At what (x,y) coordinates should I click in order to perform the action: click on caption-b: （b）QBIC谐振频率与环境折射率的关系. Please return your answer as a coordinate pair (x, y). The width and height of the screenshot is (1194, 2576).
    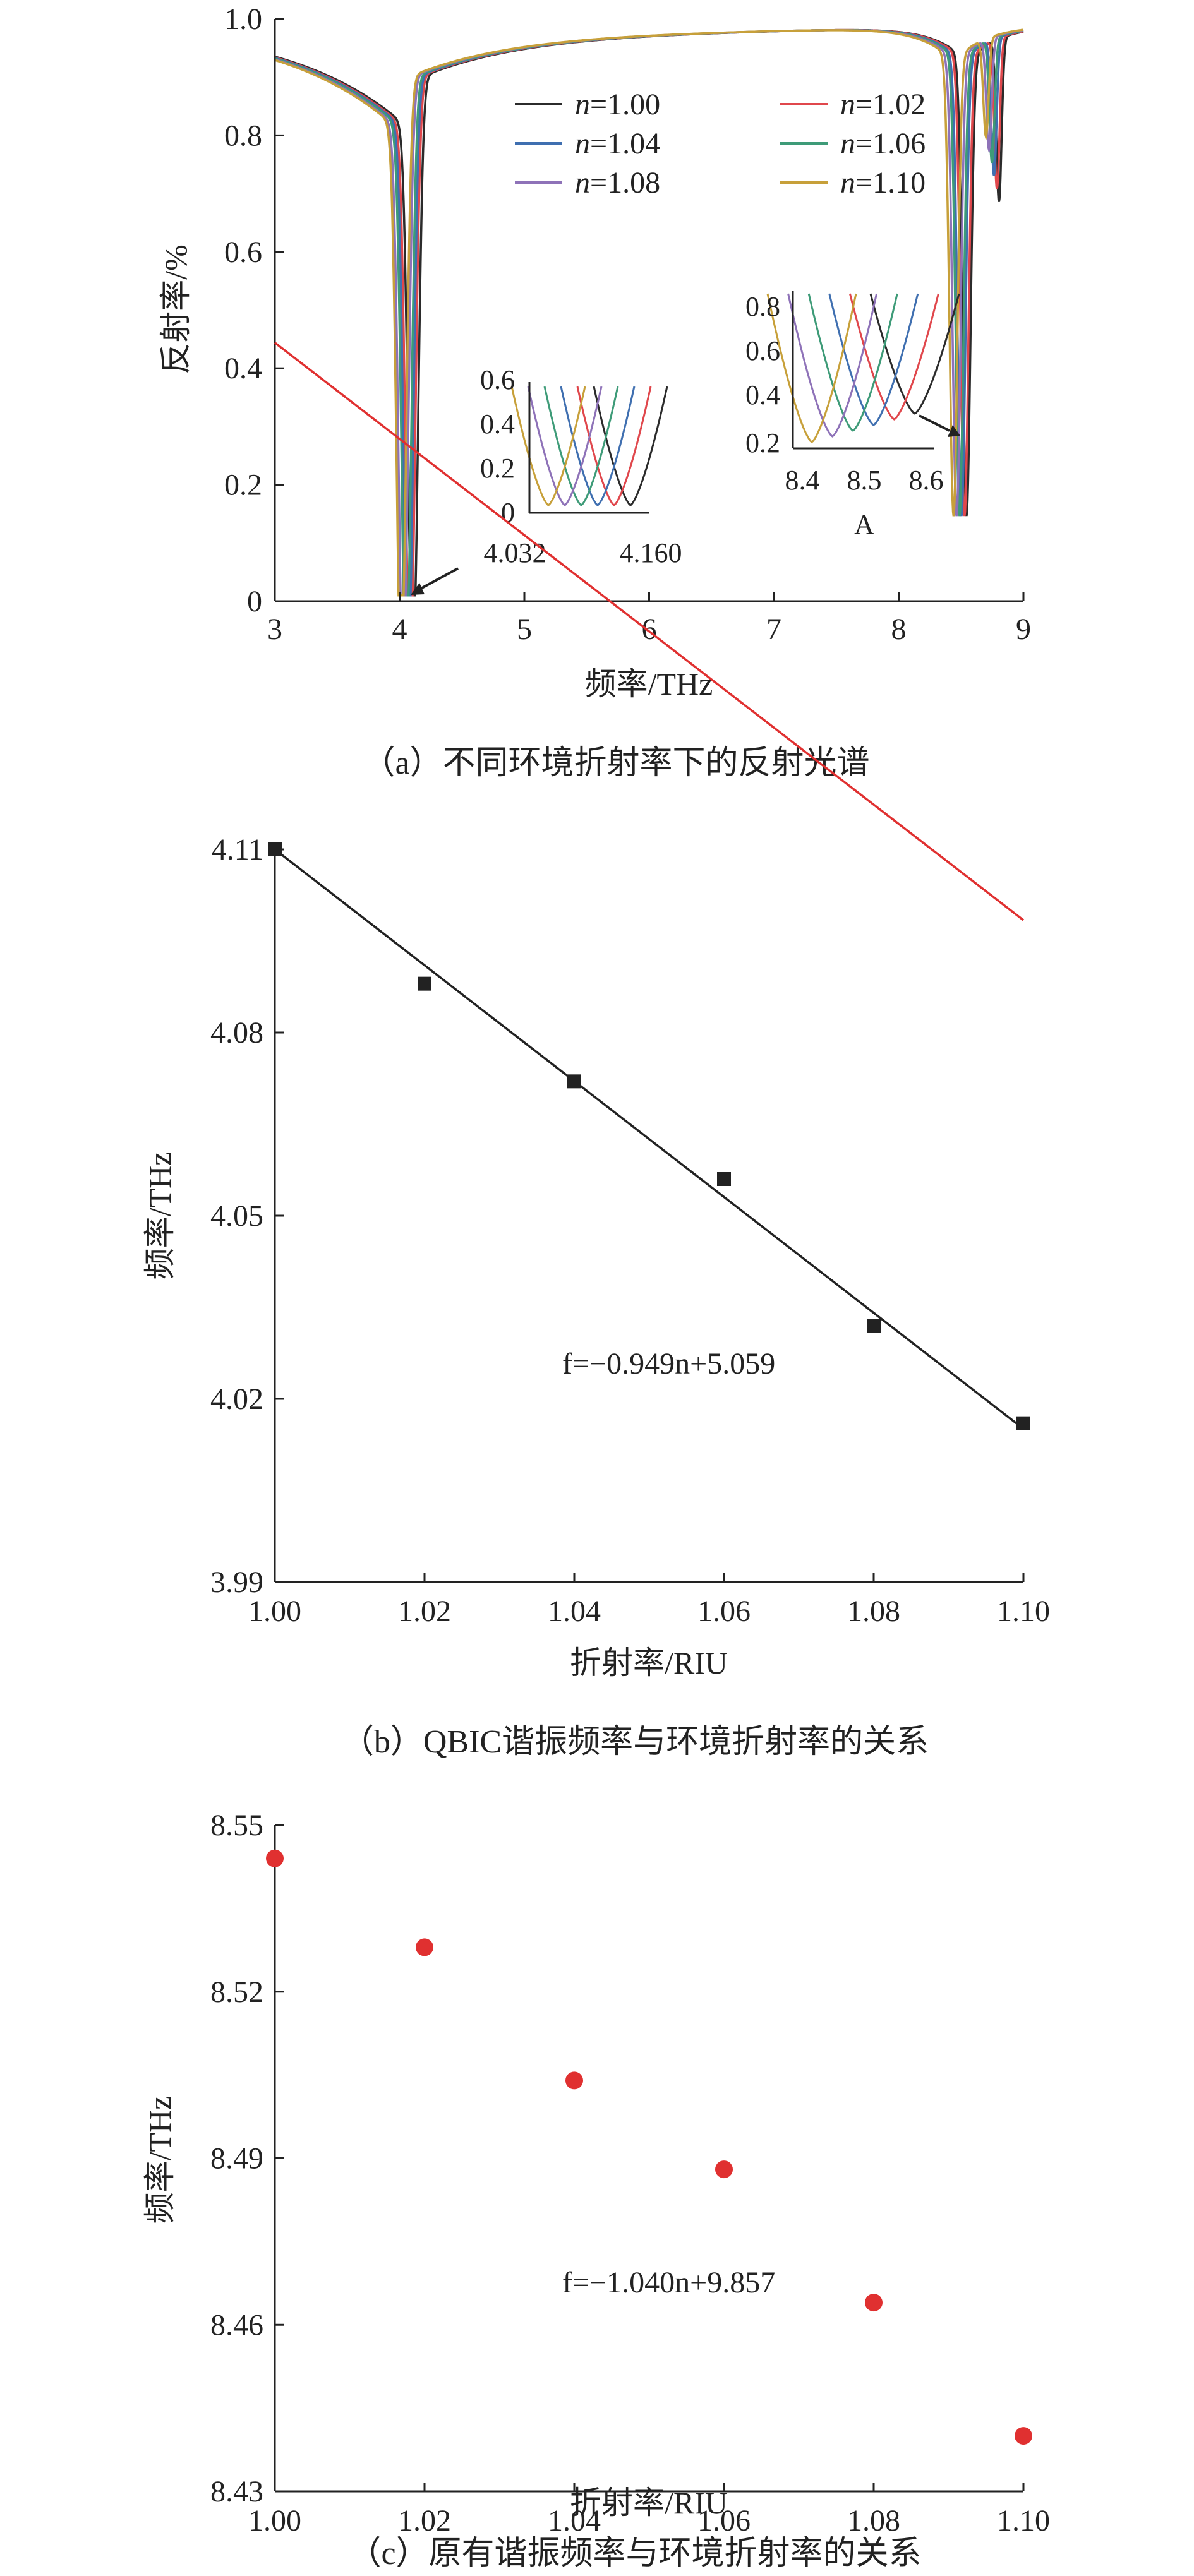
    Looking at the image, I should click on (635, 1742).